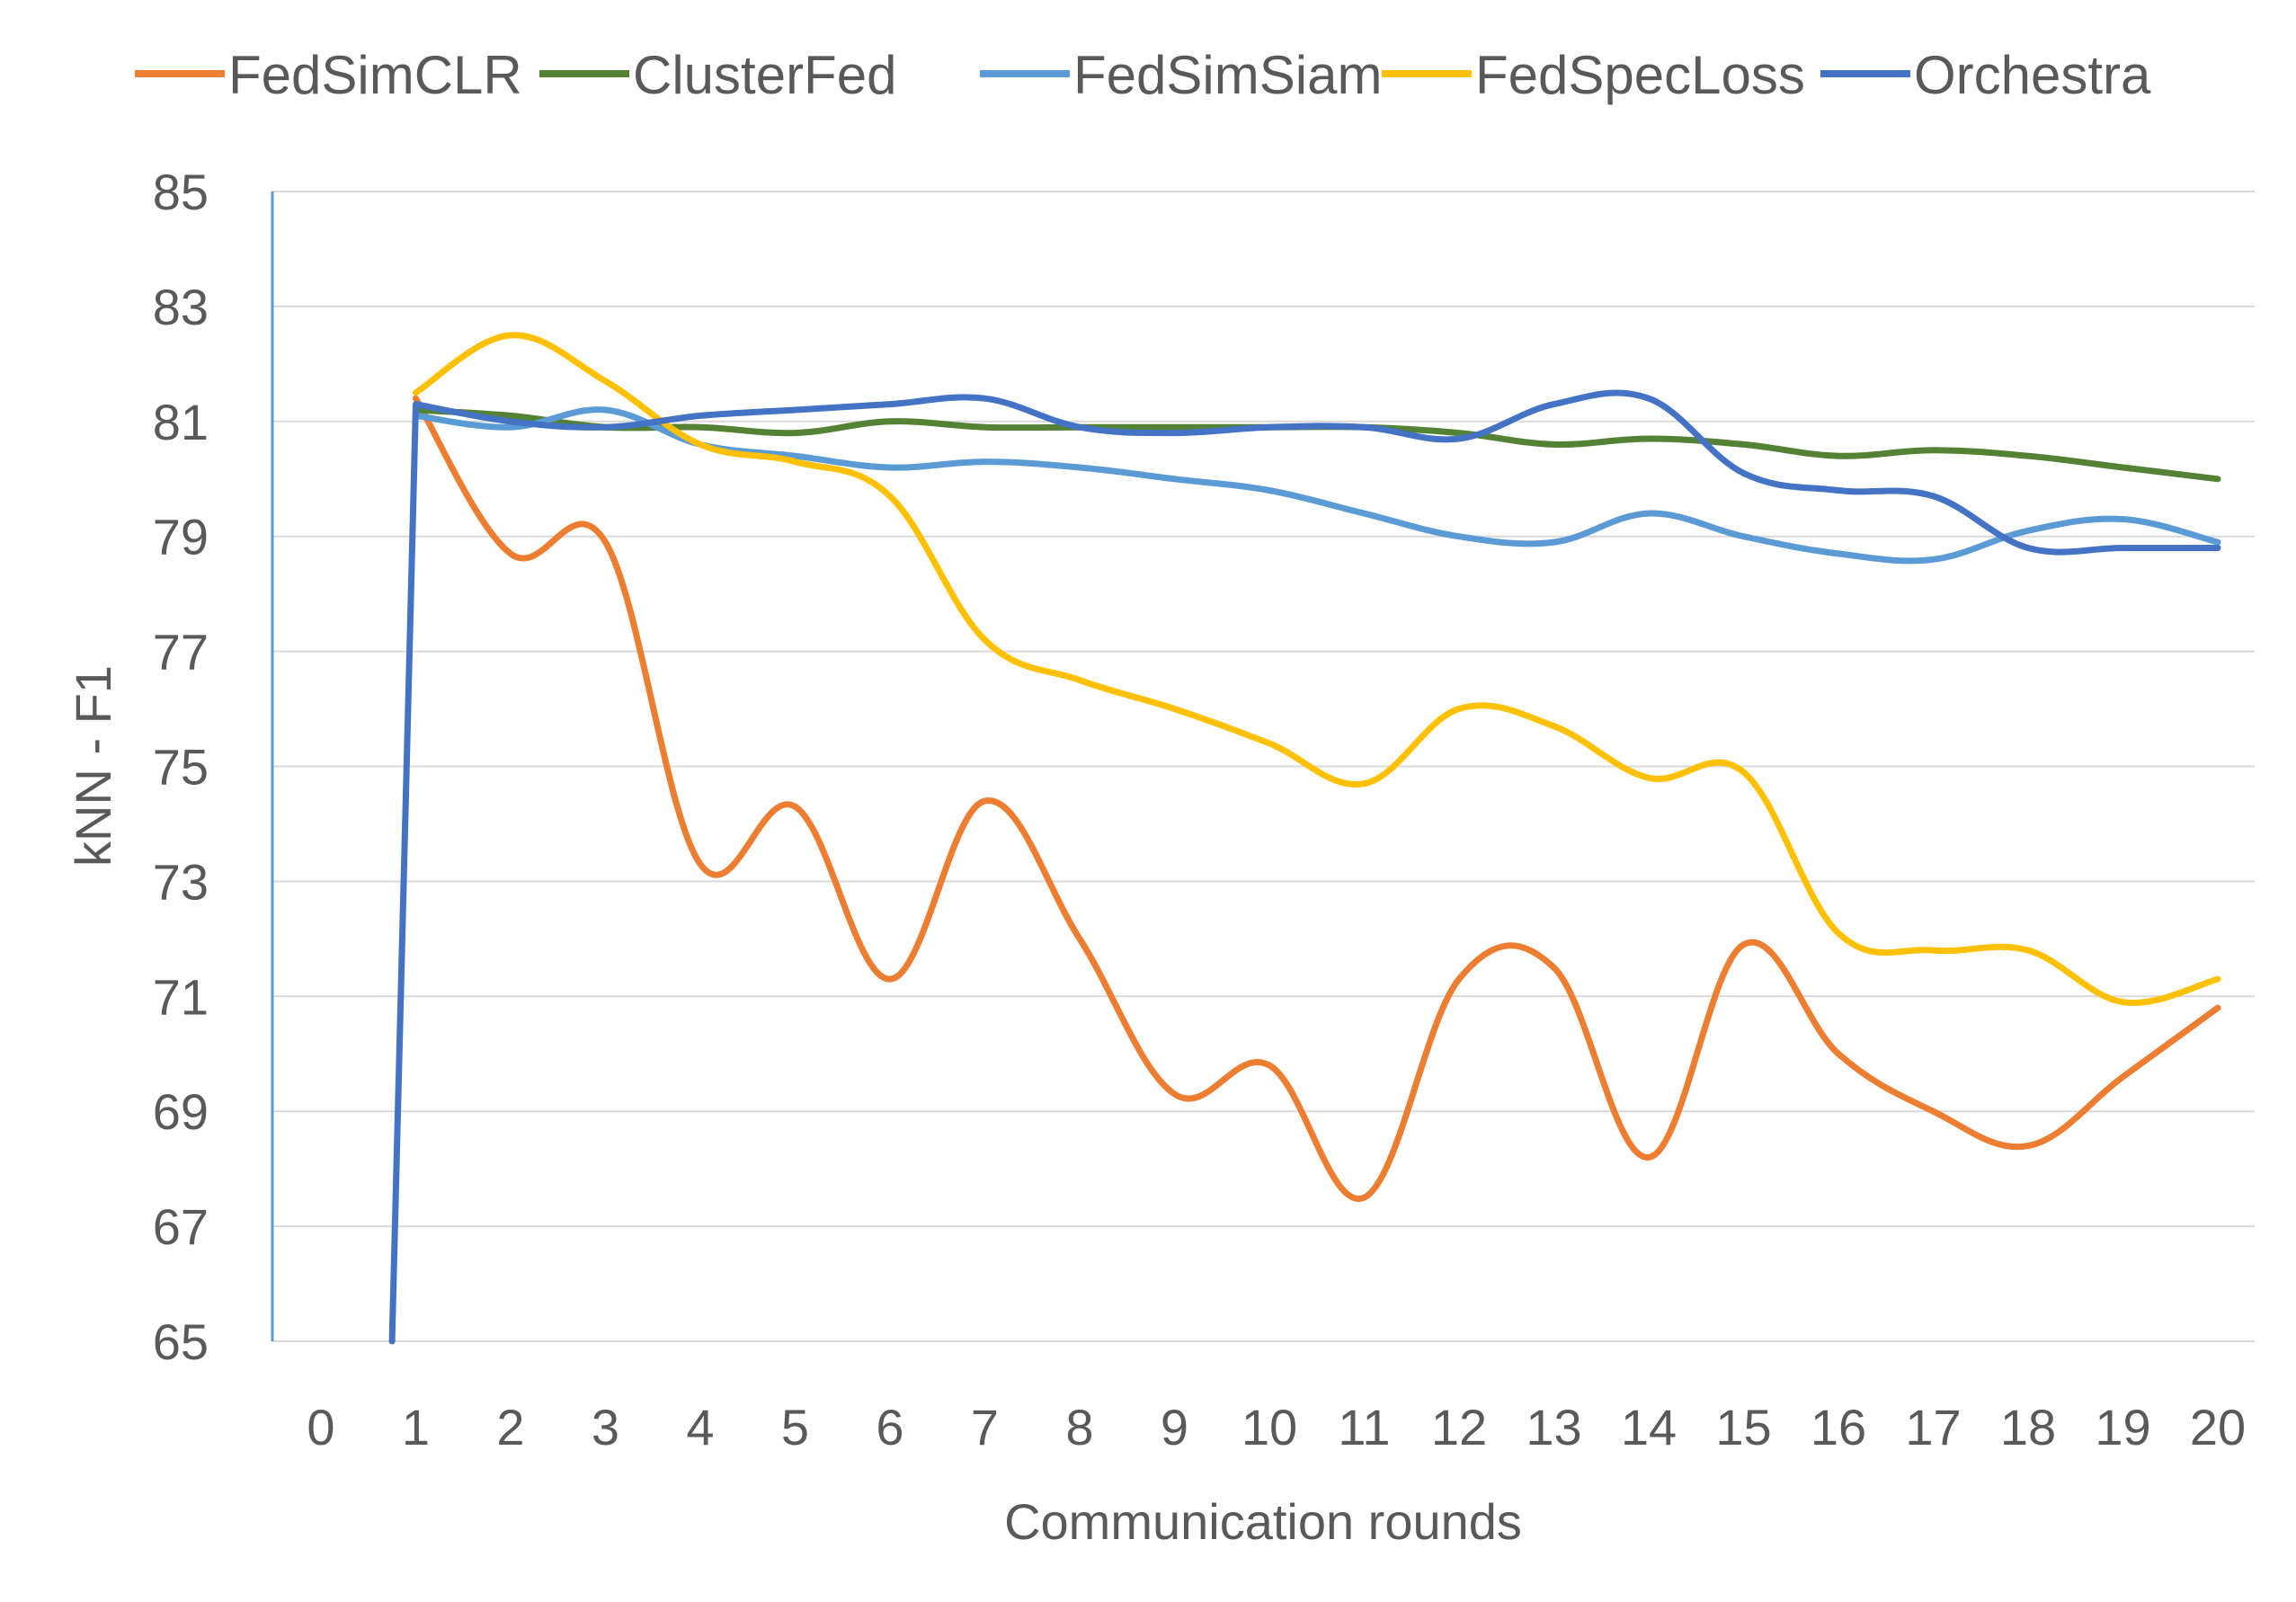 The width and height of the screenshot is (2296, 1602). What do you see at coordinates (1174, 1427) in the screenshot?
I see `x-tick-label: 9` at bounding box center [1174, 1427].